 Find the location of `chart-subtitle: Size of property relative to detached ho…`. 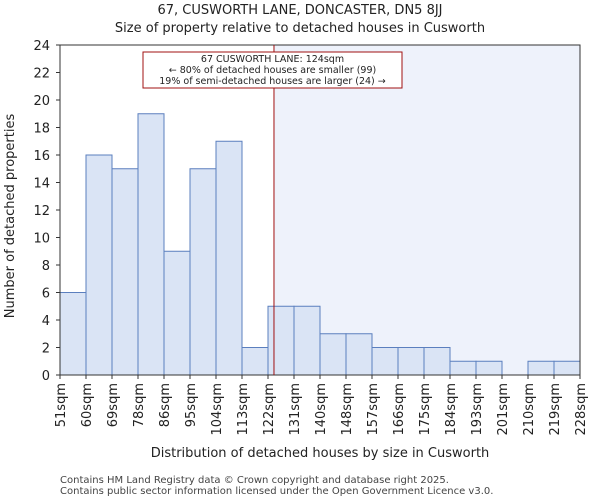

chart-subtitle: Size of property relative to detached ho… is located at coordinates (300, 28).